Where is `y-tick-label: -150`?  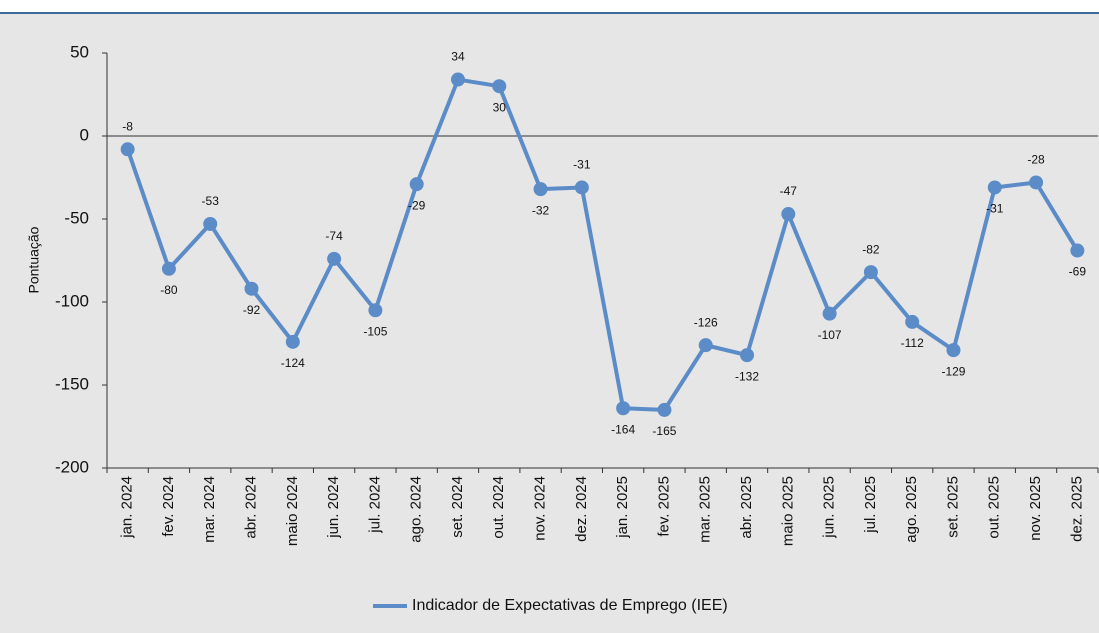
y-tick-label: -150 is located at coordinates (72, 383).